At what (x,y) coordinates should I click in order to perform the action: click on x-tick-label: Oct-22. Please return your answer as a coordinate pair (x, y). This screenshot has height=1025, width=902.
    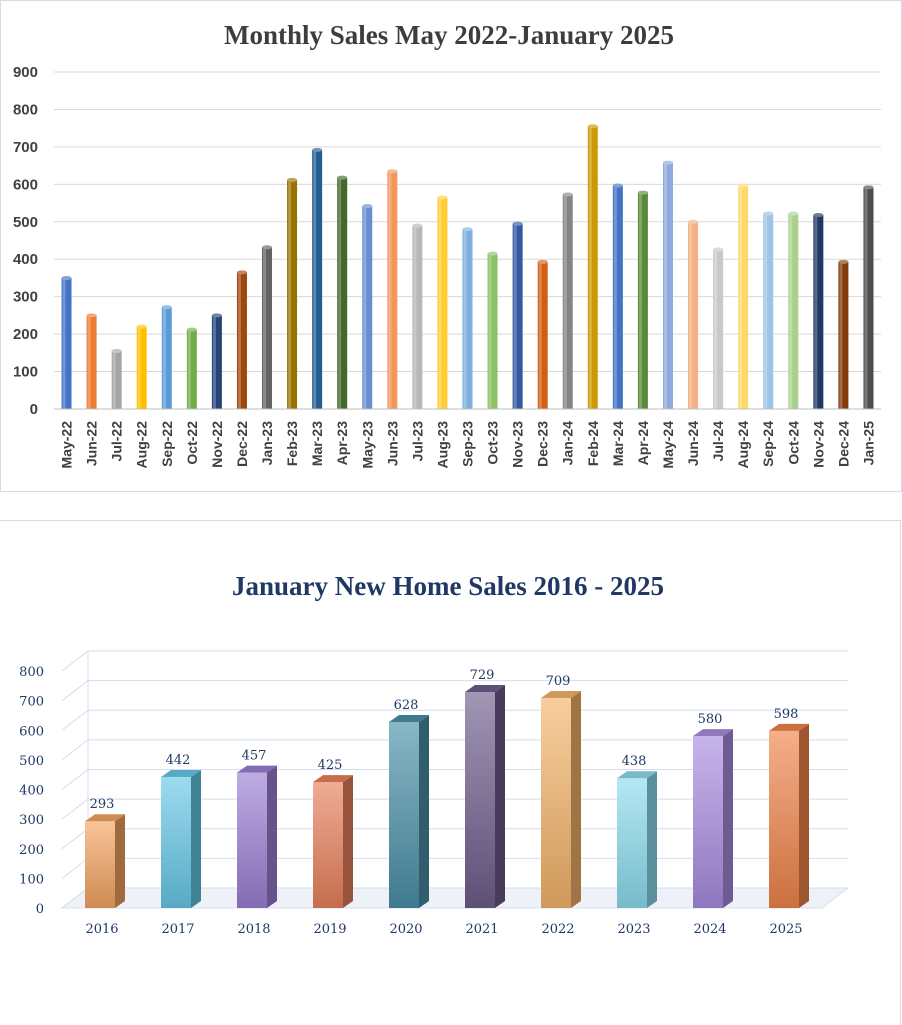
    Looking at the image, I should click on (192, 443).